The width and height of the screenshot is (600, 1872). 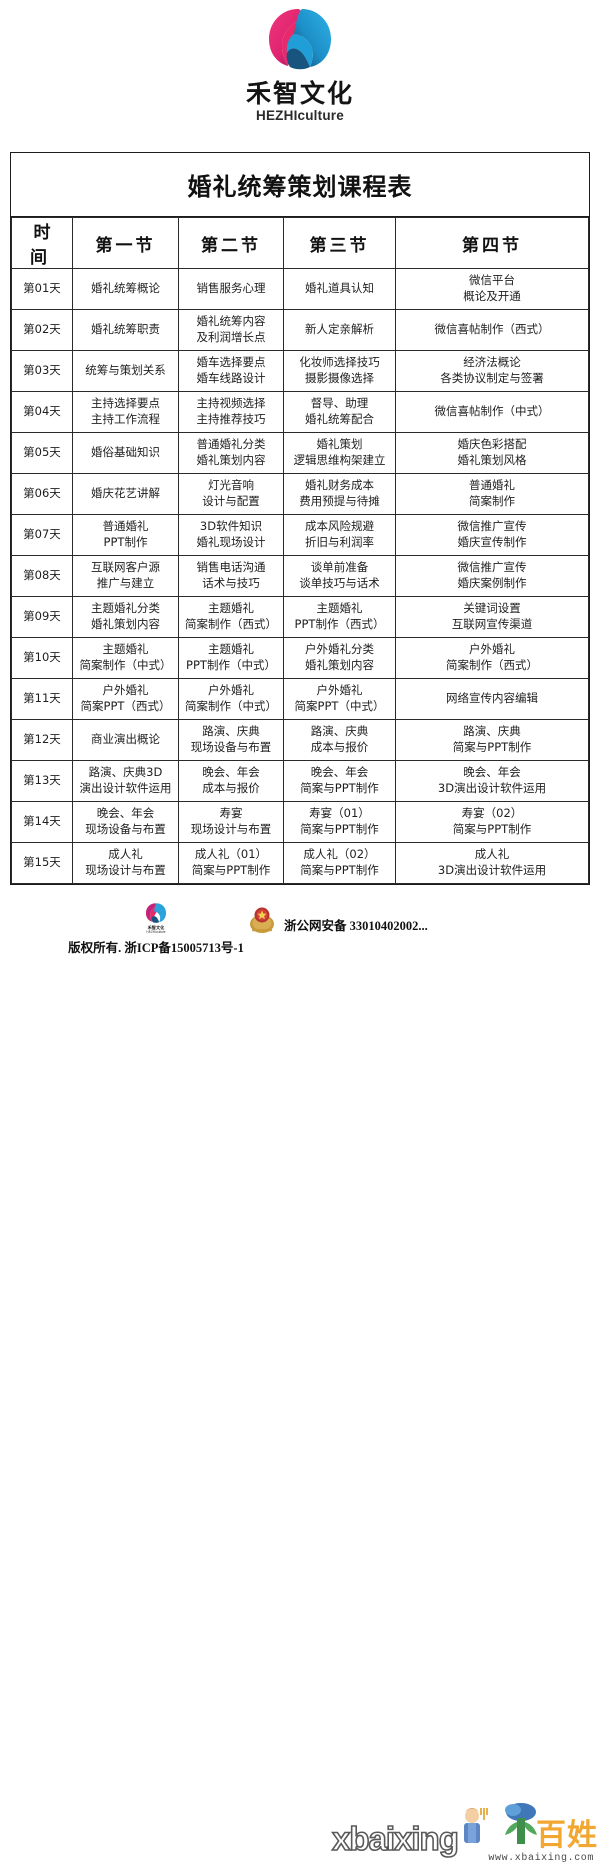 What do you see at coordinates (492, 289) in the screenshot?
I see `cell-period-4: 微信平台 概论及开通` at bounding box center [492, 289].